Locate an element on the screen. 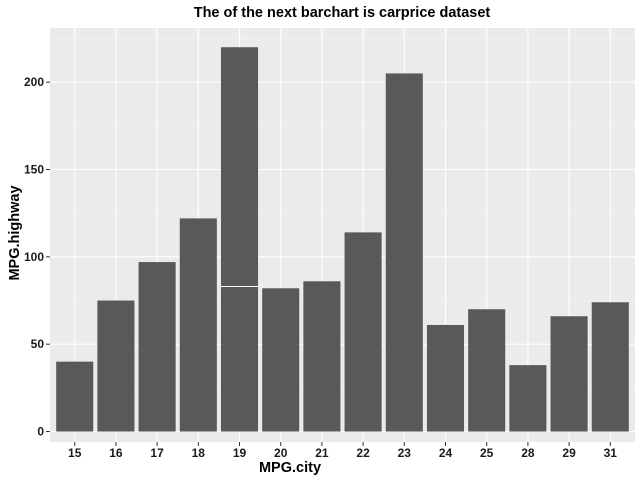 Image resolution: width=640 pixels, height=480 pixels. x-axis-title: MPG.city is located at coordinates (290, 468).